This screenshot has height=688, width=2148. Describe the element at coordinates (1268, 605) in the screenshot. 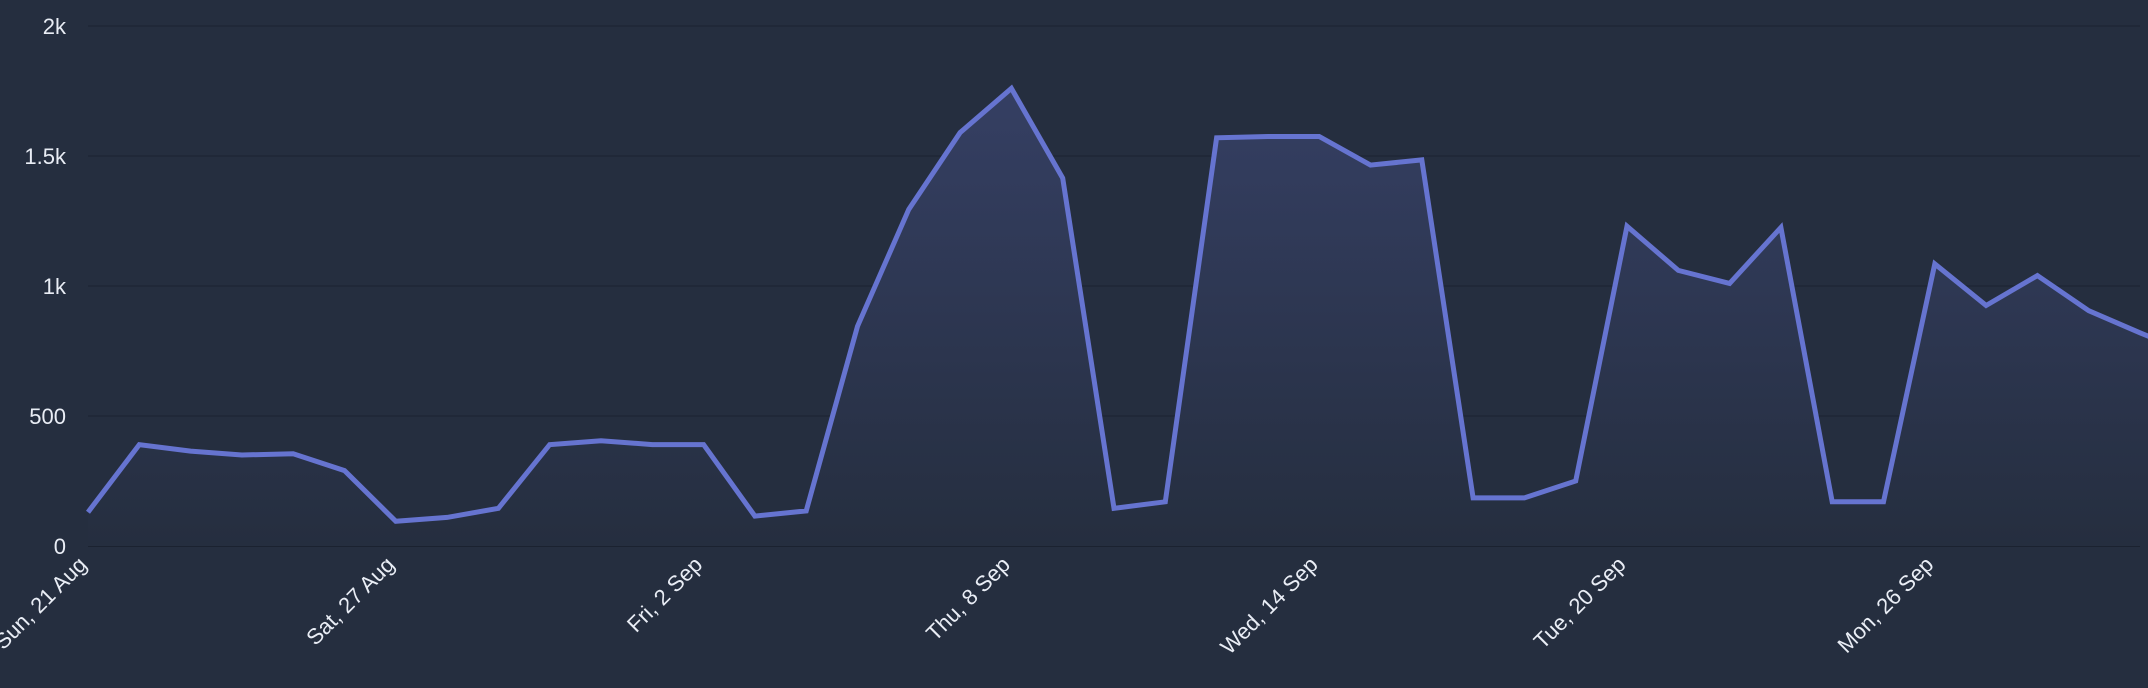

I see `x-tick-label: Wed, 14 Sep` at that location.